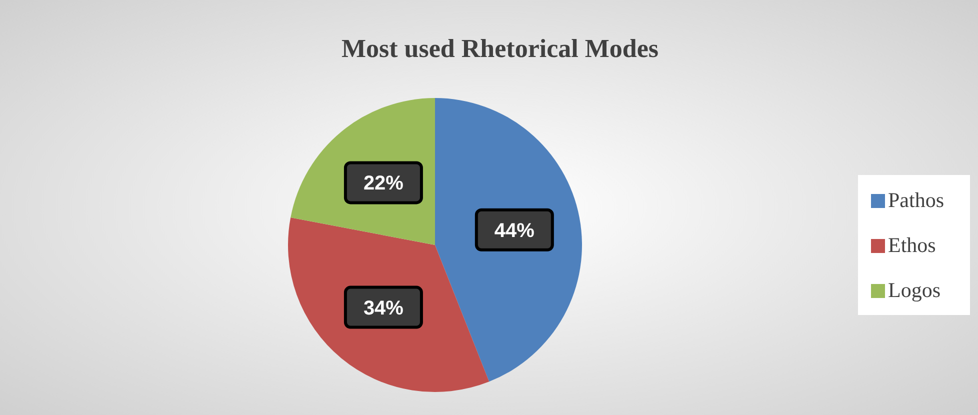 The width and height of the screenshot is (978, 415). I want to click on data-label: 44%, so click(514, 231).